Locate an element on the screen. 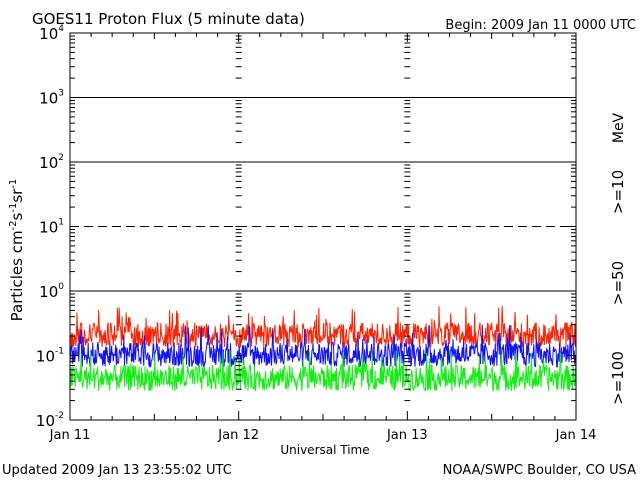 The height and width of the screenshot is (480, 640). y-tick-labels: 10⁻² 10⁻¹ 10⁰ 10¹ 10² 10³ 10⁴ is located at coordinates (50, 227).